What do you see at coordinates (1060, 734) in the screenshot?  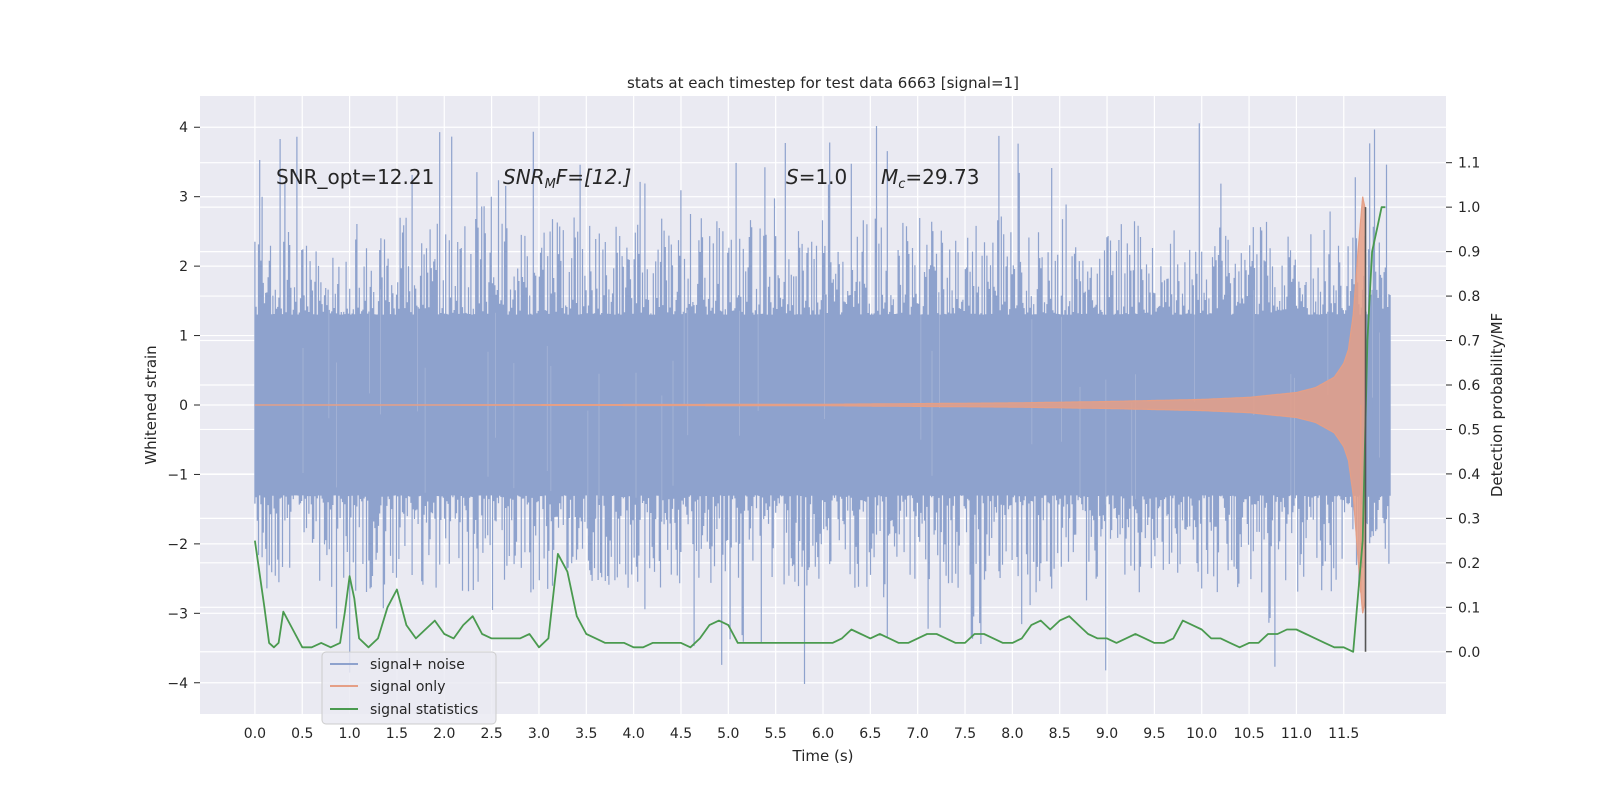 I see `x-tick-label: 8.5` at bounding box center [1060, 734].